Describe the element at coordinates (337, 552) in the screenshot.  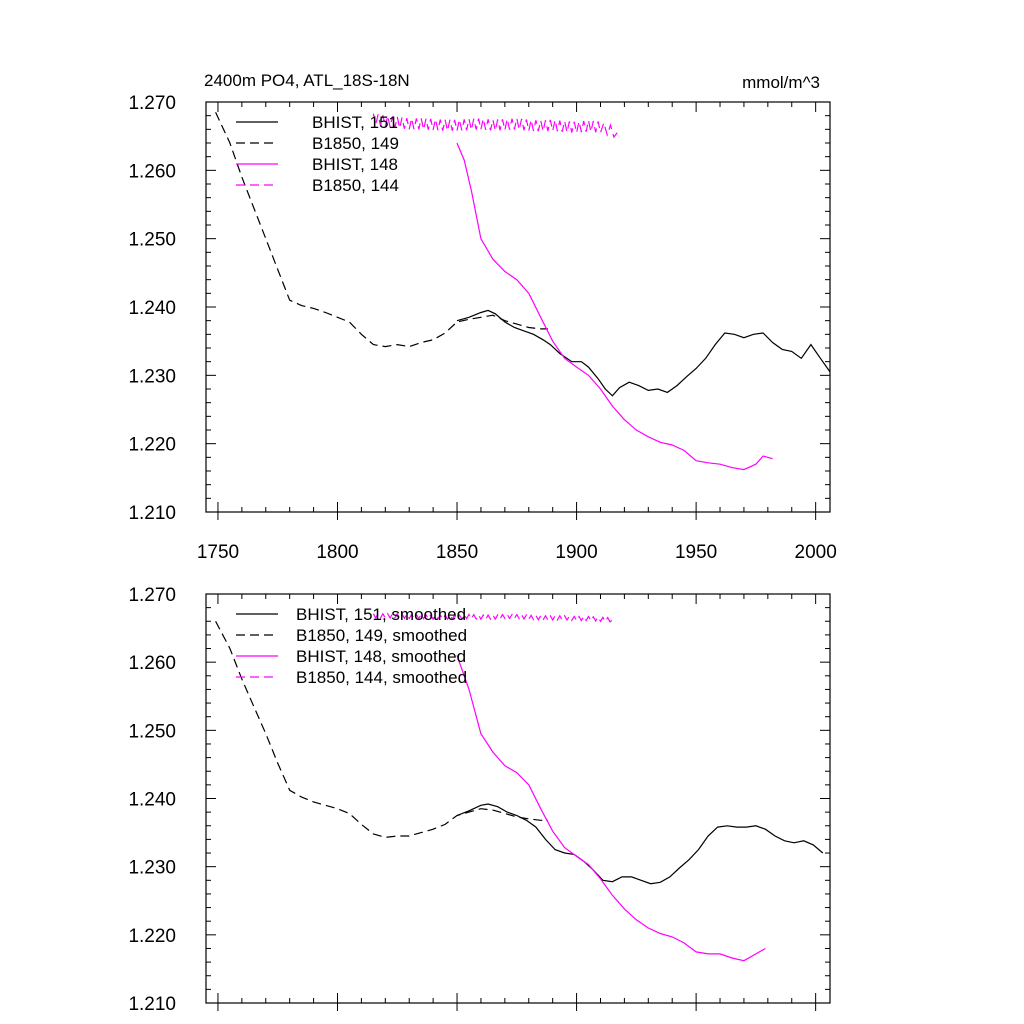
I see `x-tick-label: 1800` at that location.